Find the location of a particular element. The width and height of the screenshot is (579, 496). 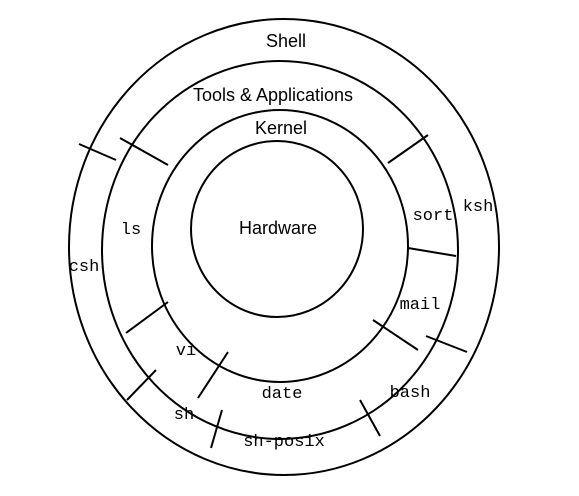

divider-sort-mail is located at coordinates (432, 252).